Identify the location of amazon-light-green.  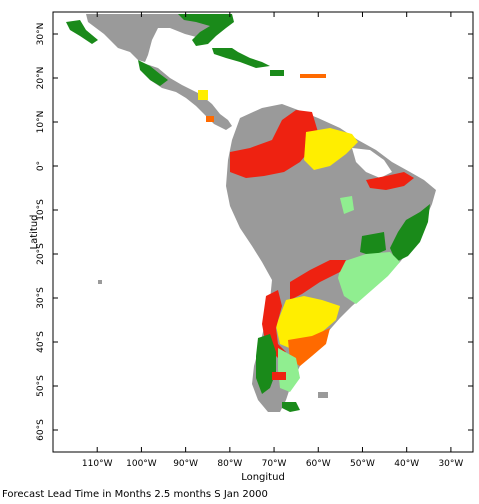
(347, 205).